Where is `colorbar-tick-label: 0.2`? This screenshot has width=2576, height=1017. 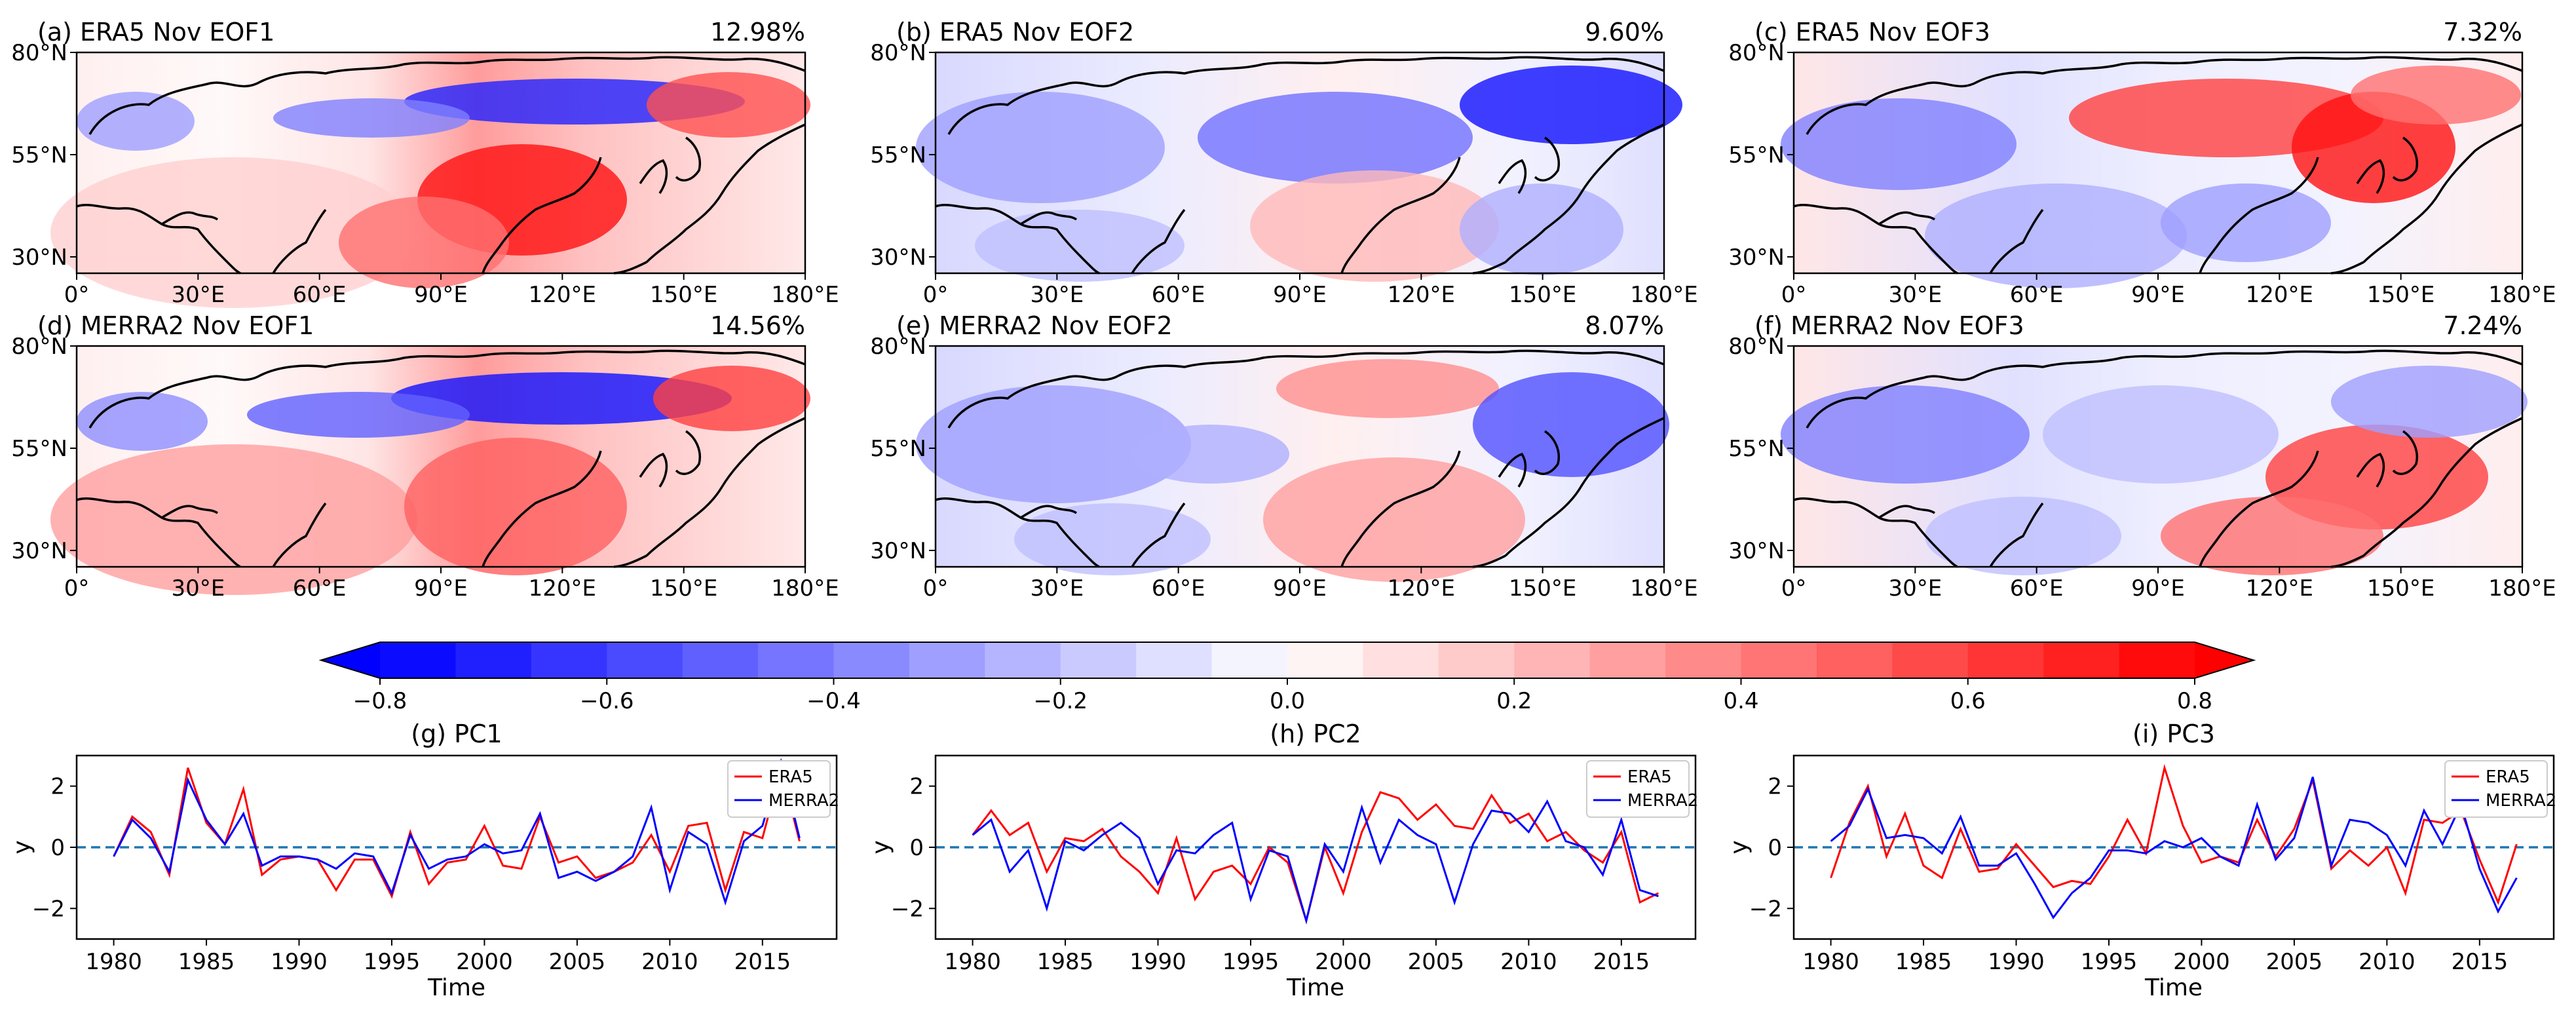
colorbar-tick-label: 0.2 is located at coordinates (1514, 701).